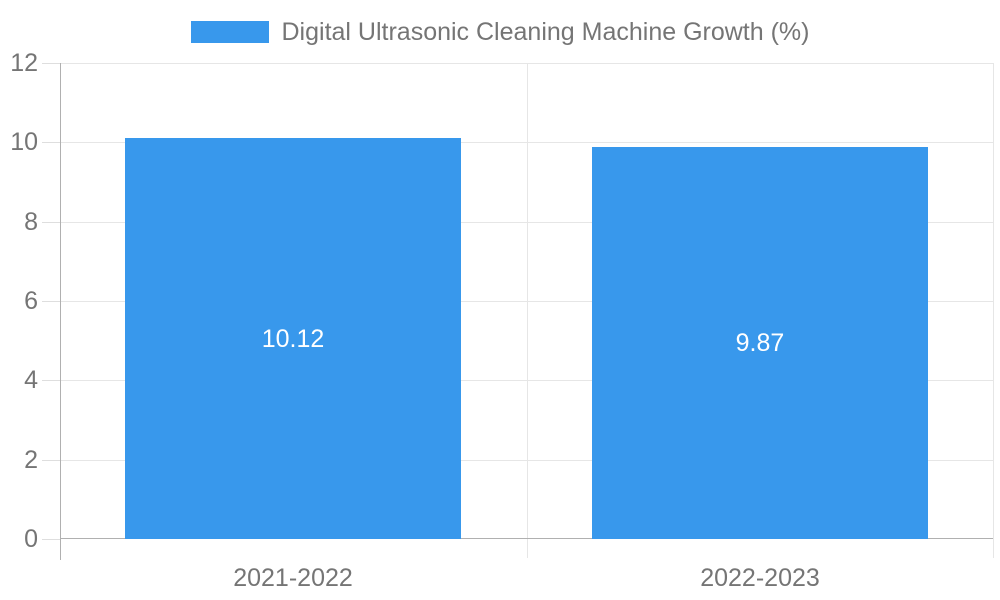 This screenshot has height=600, width=1000. Describe the element at coordinates (31, 539) in the screenshot. I see `y-axis-label: 0` at that location.